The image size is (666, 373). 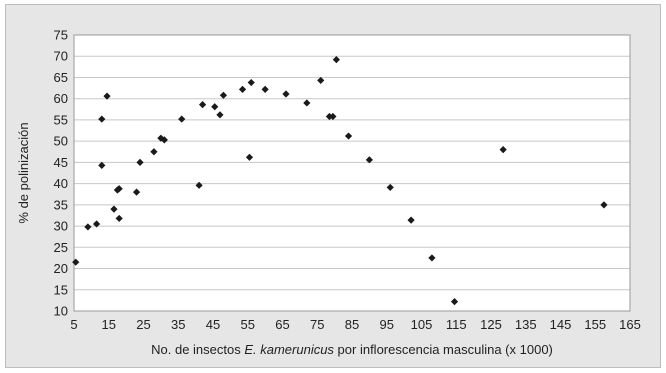 What do you see at coordinates (61, 56) in the screenshot?
I see `y-tick-label: 70` at bounding box center [61, 56].